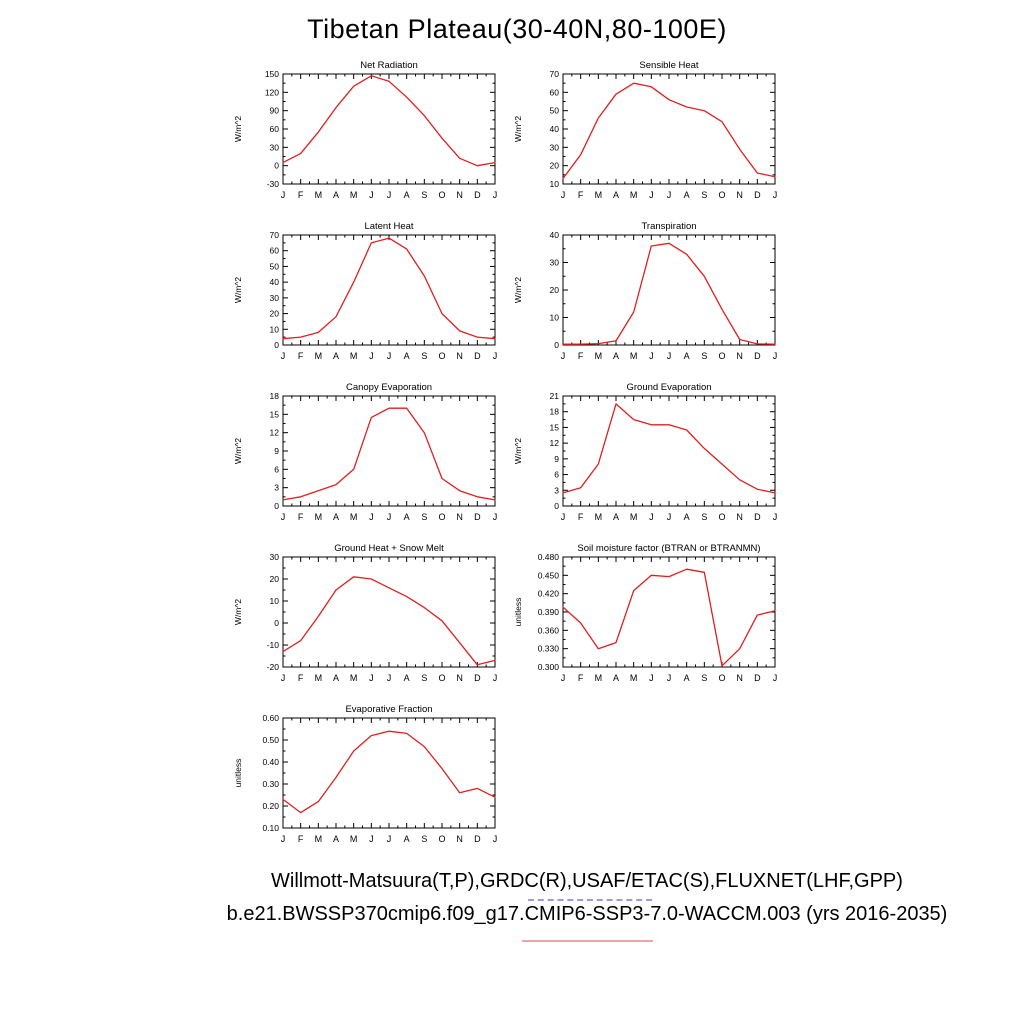 This screenshot has width=1024, height=1024. I want to click on y-tick-label: 0.60, so click(270, 718).